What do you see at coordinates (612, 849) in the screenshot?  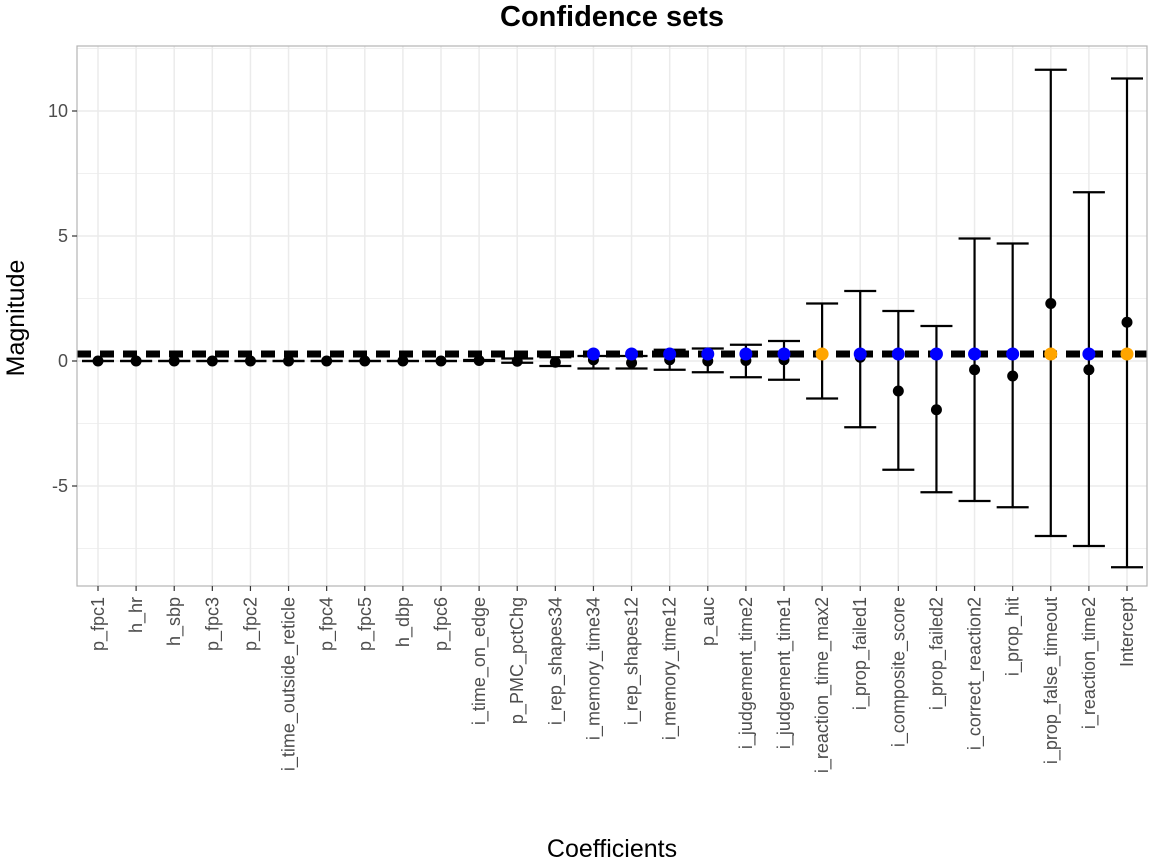 I see `x-axis-title: Coefficients` at bounding box center [612, 849].